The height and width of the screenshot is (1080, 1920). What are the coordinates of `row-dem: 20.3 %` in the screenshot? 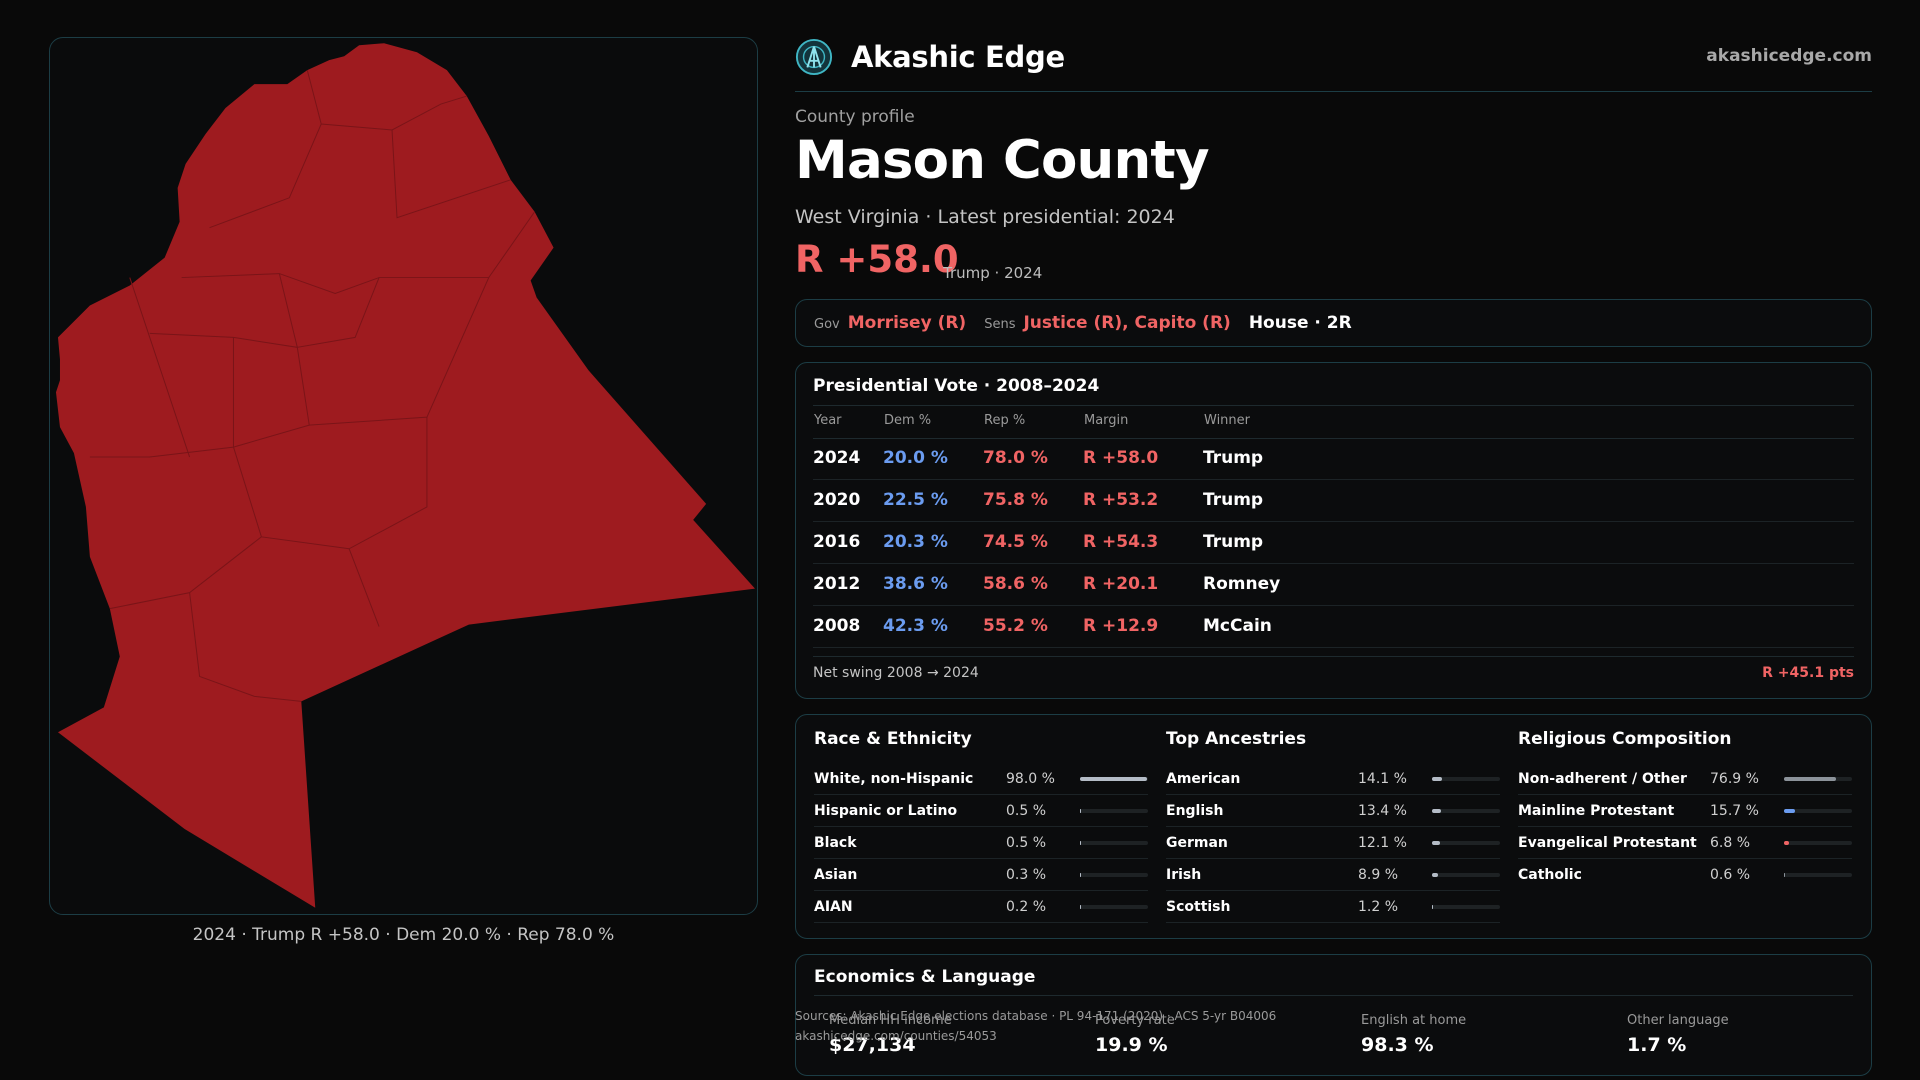 It's located at (915, 542).